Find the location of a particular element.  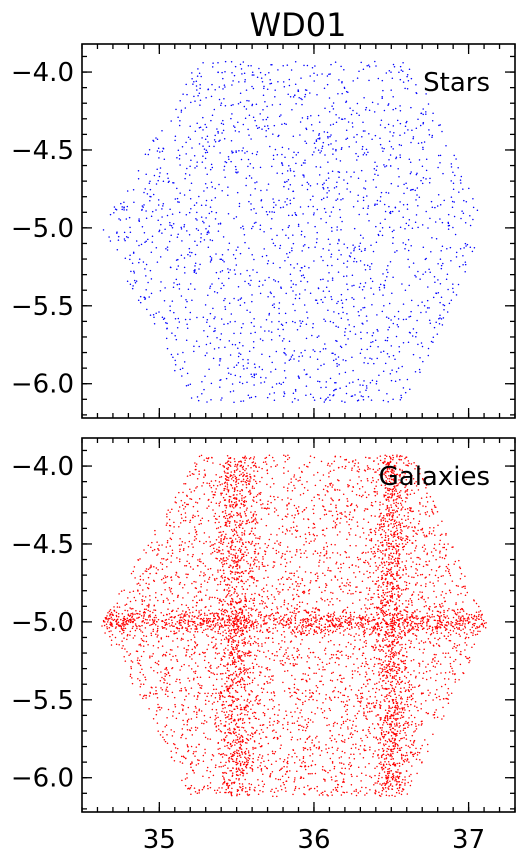

panel-label: Stars is located at coordinates (456, 83).